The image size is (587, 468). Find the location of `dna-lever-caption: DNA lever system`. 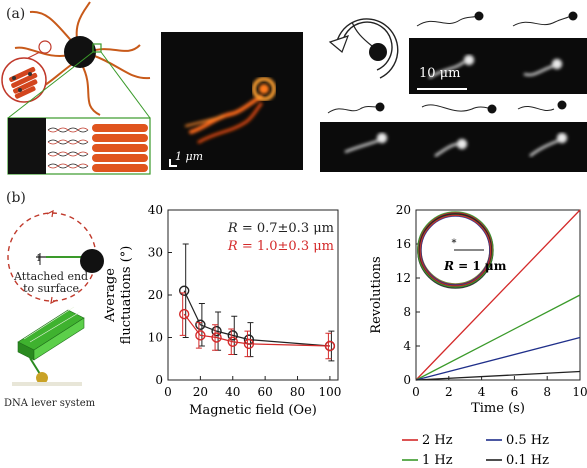

dna-lever-caption: DNA lever system is located at coordinates (50, 403).